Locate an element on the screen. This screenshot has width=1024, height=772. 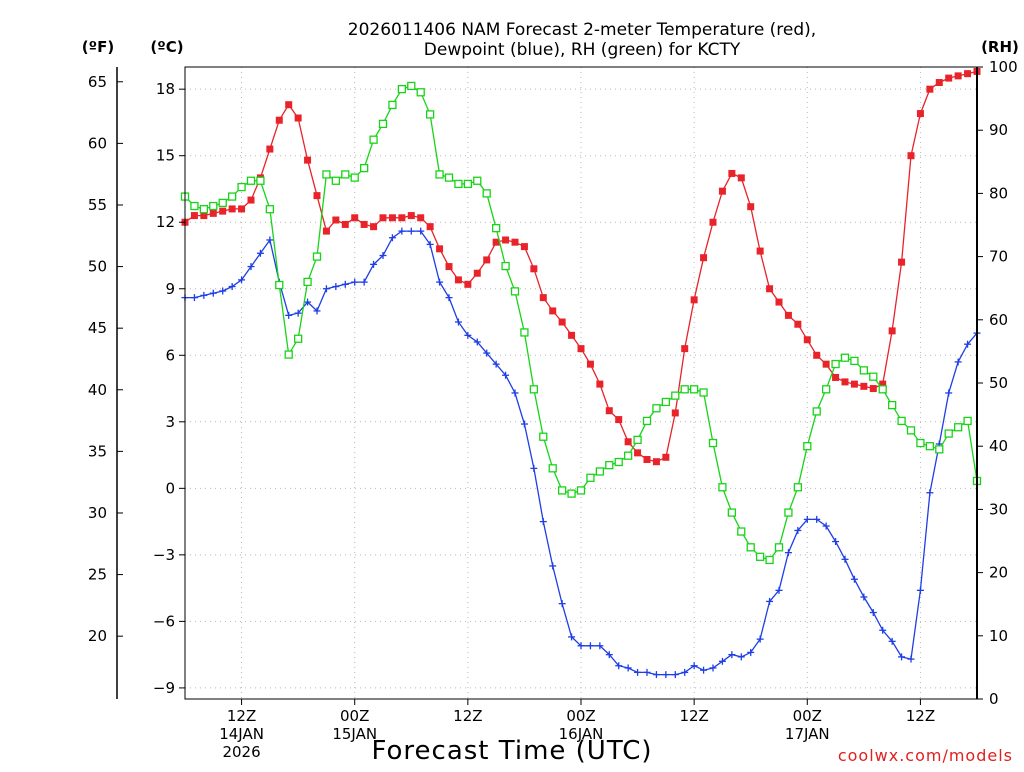
fahrenheit-unit-label: (ºF) is located at coordinates (98, 47).